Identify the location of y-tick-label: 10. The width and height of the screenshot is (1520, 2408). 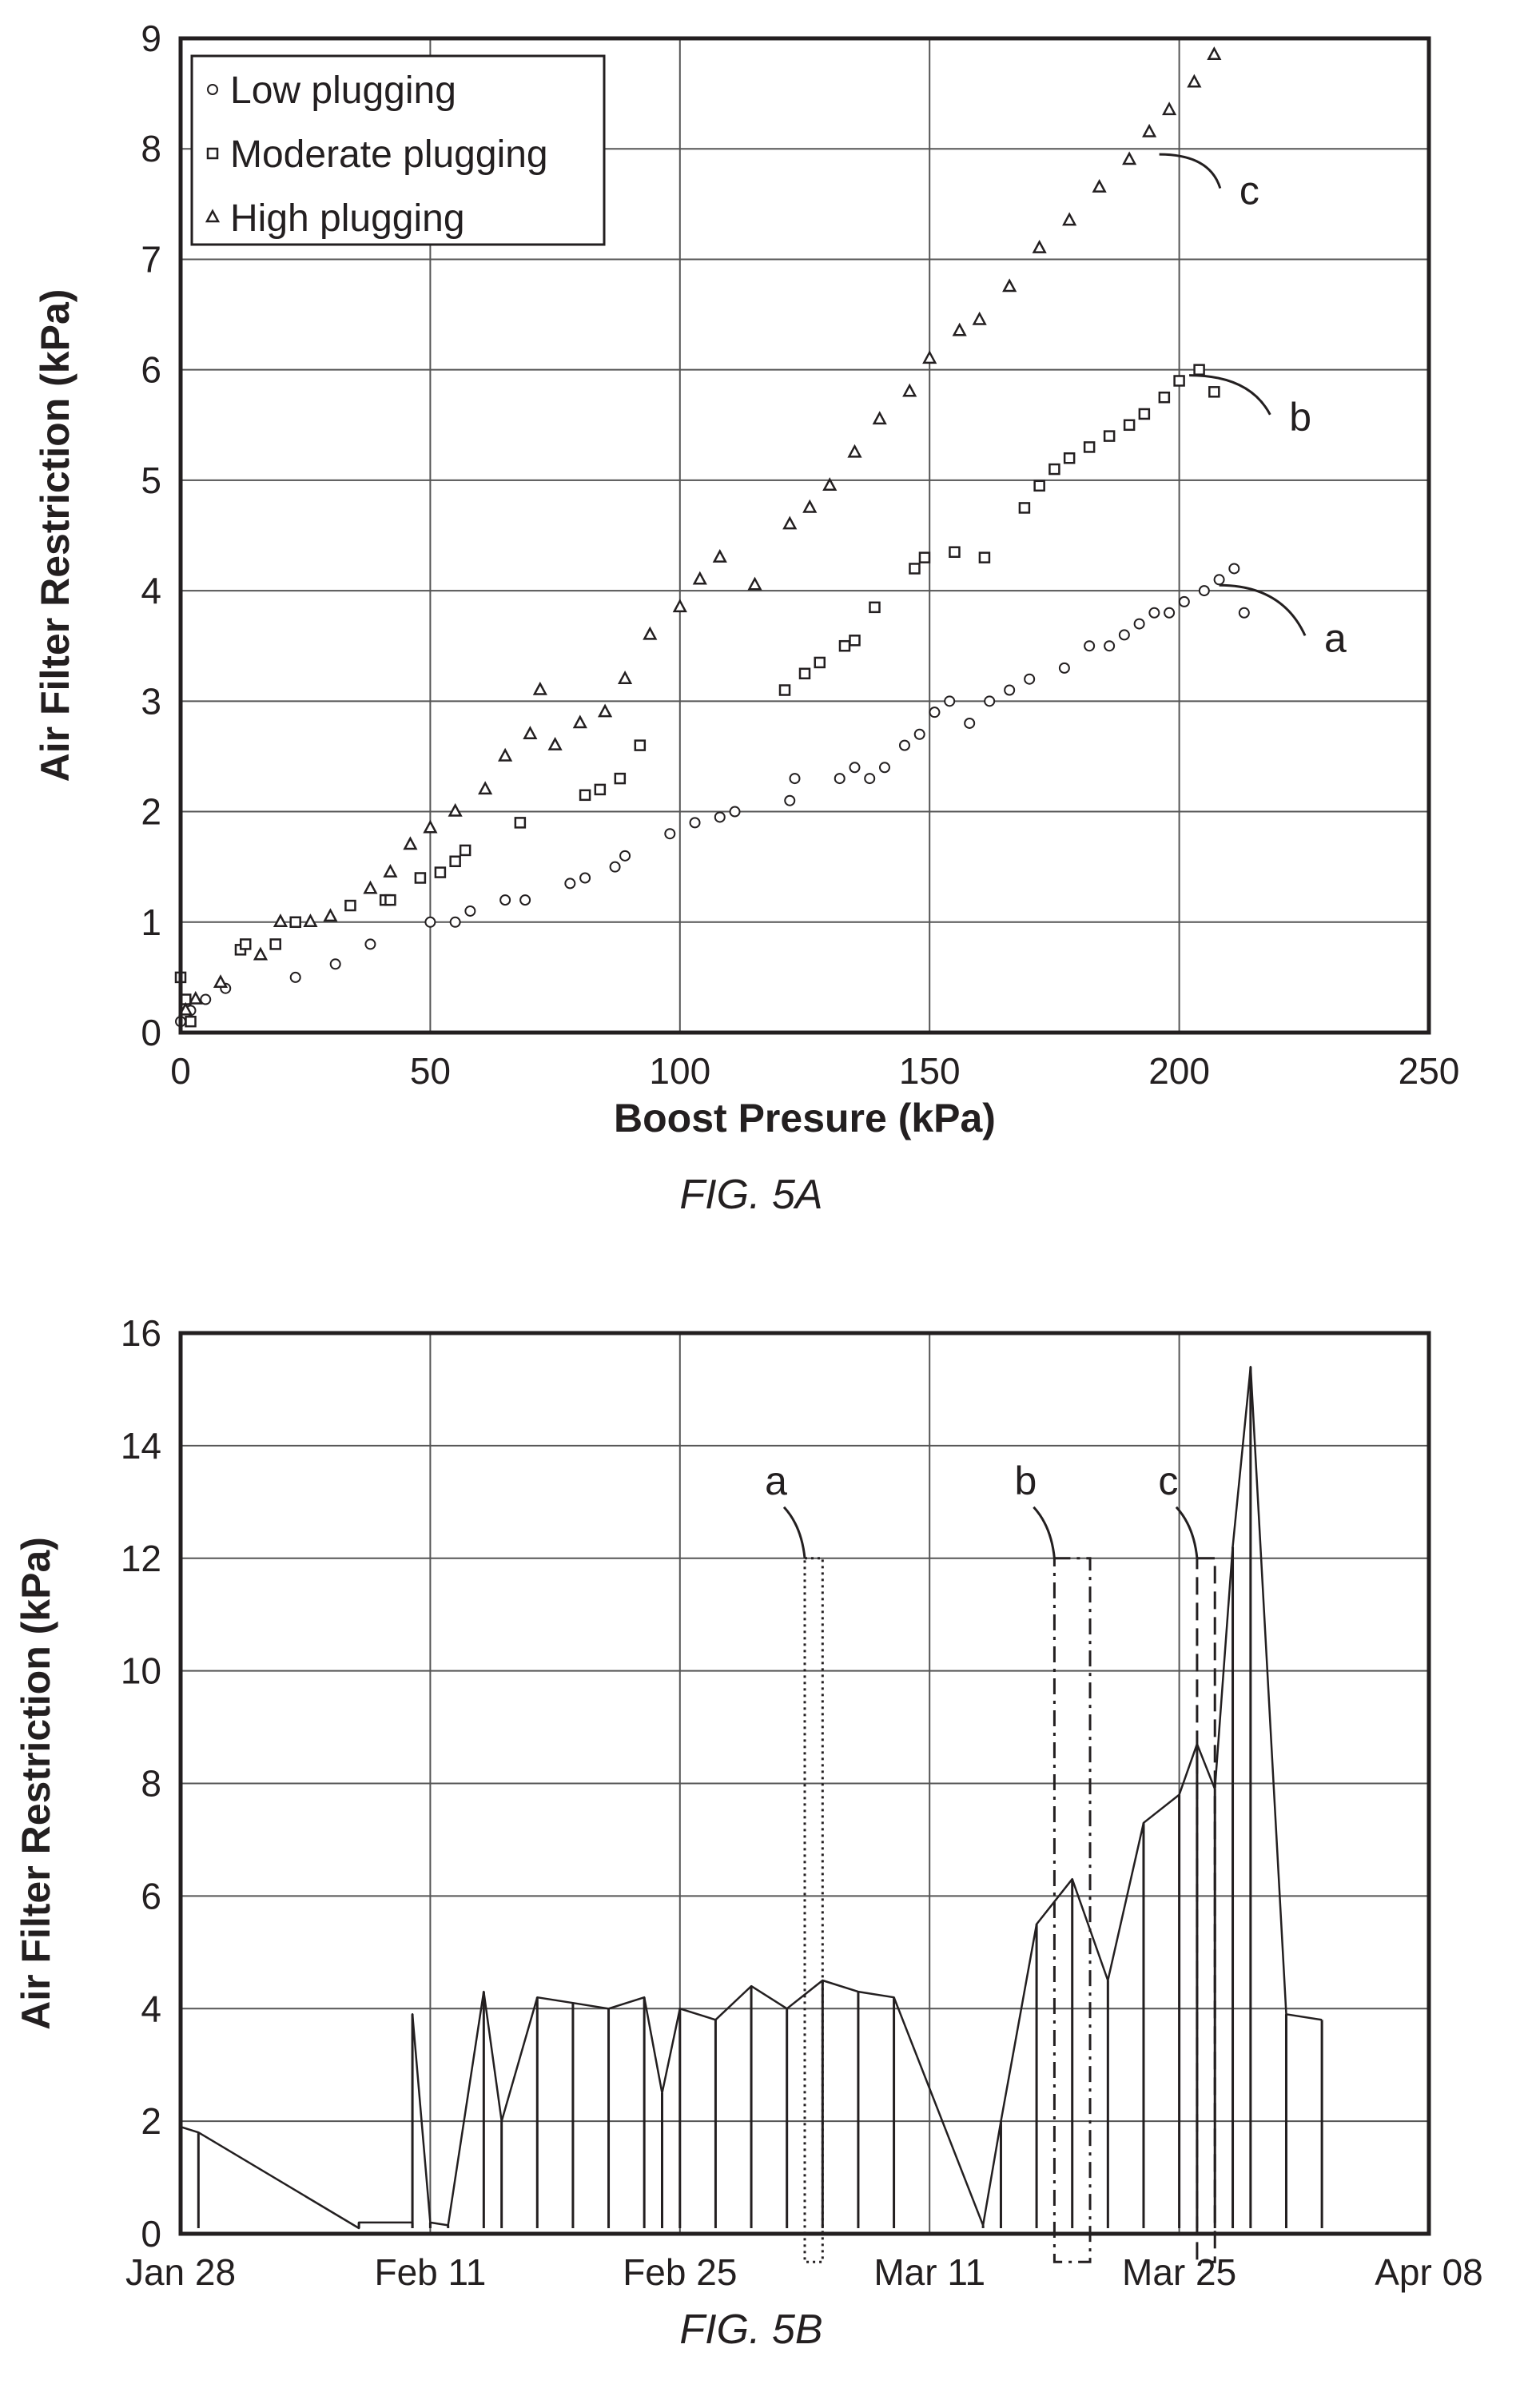
(141, 1671).